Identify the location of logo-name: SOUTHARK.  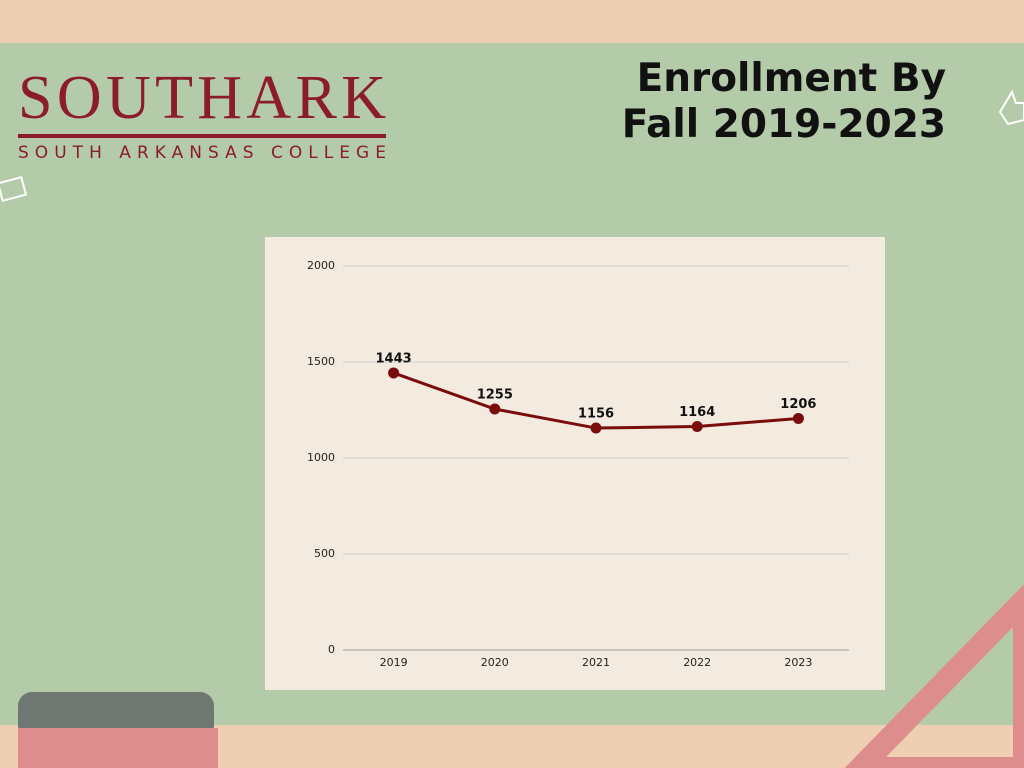
(202, 98).